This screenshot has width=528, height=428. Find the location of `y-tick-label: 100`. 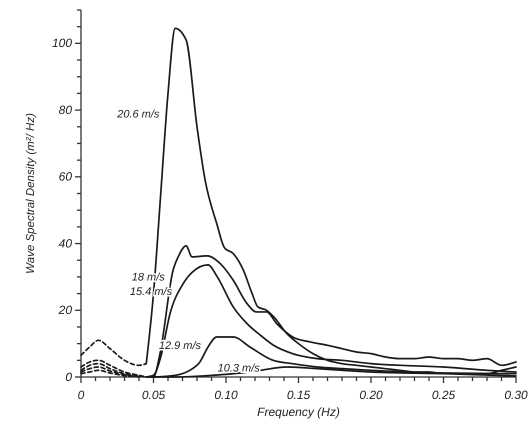

y-tick-label: 100 is located at coordinates (62, 43).